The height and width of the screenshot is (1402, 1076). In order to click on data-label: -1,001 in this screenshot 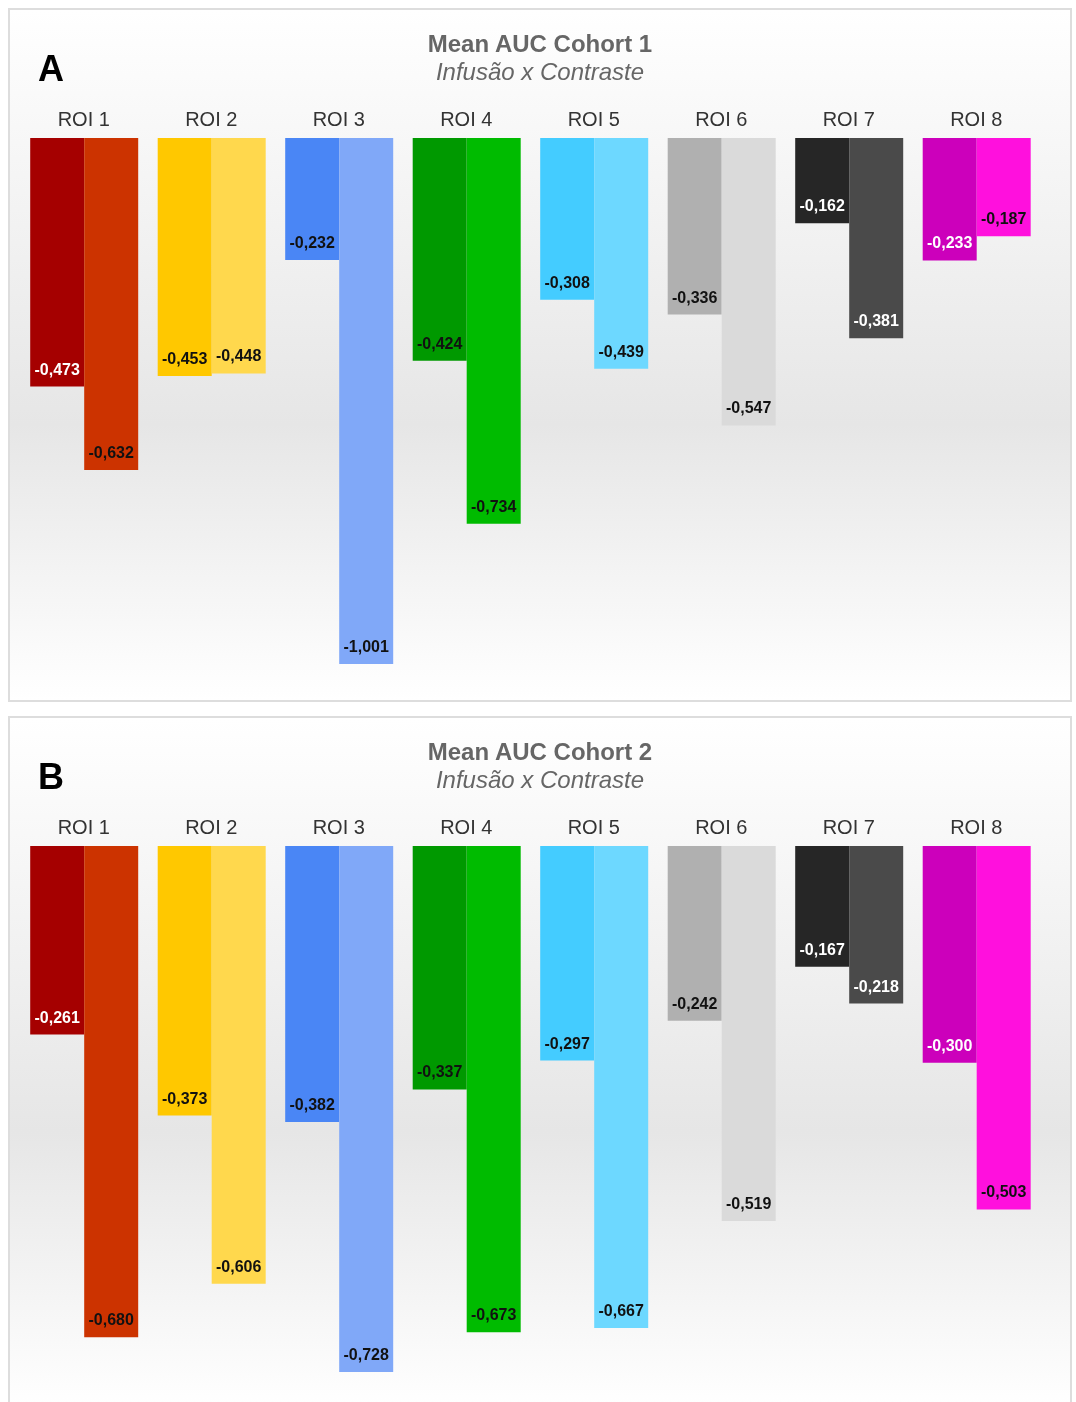, I will do `click(366, 646)`.